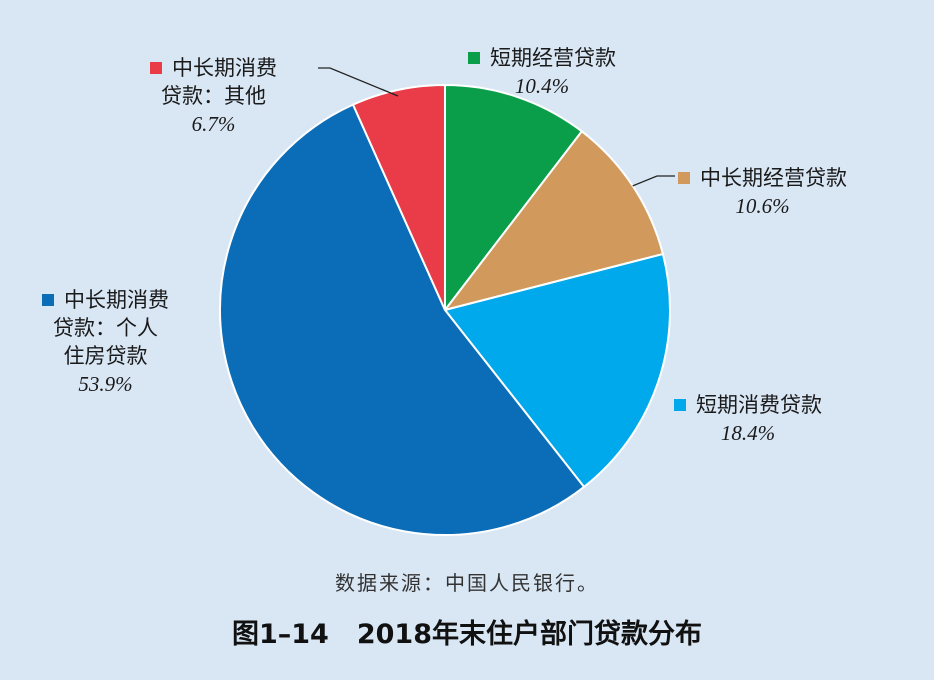  I want to click on data-label: 18.4%, so click(748, 433).